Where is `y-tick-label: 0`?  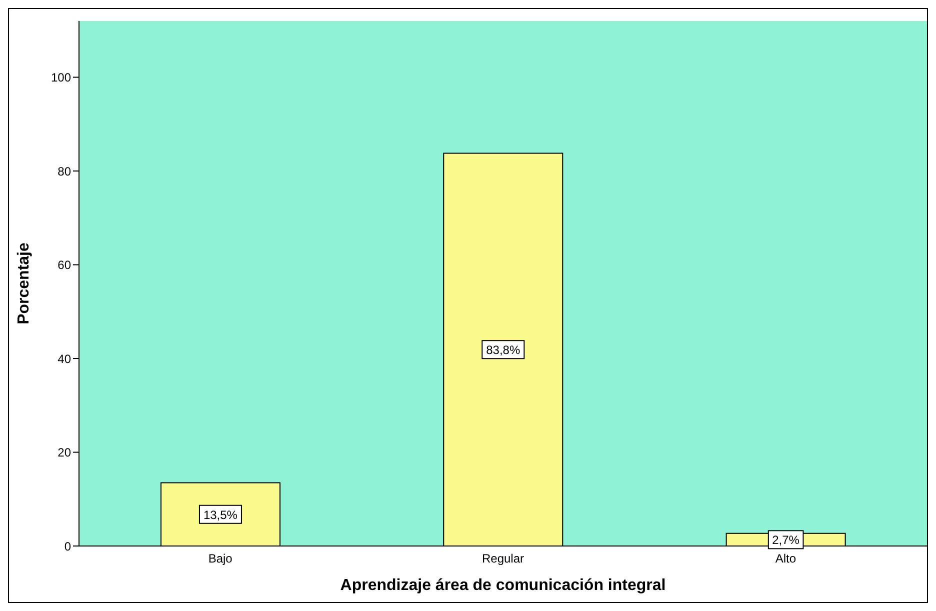 y-tick-label: 0 is located at coordinates (68, 546).